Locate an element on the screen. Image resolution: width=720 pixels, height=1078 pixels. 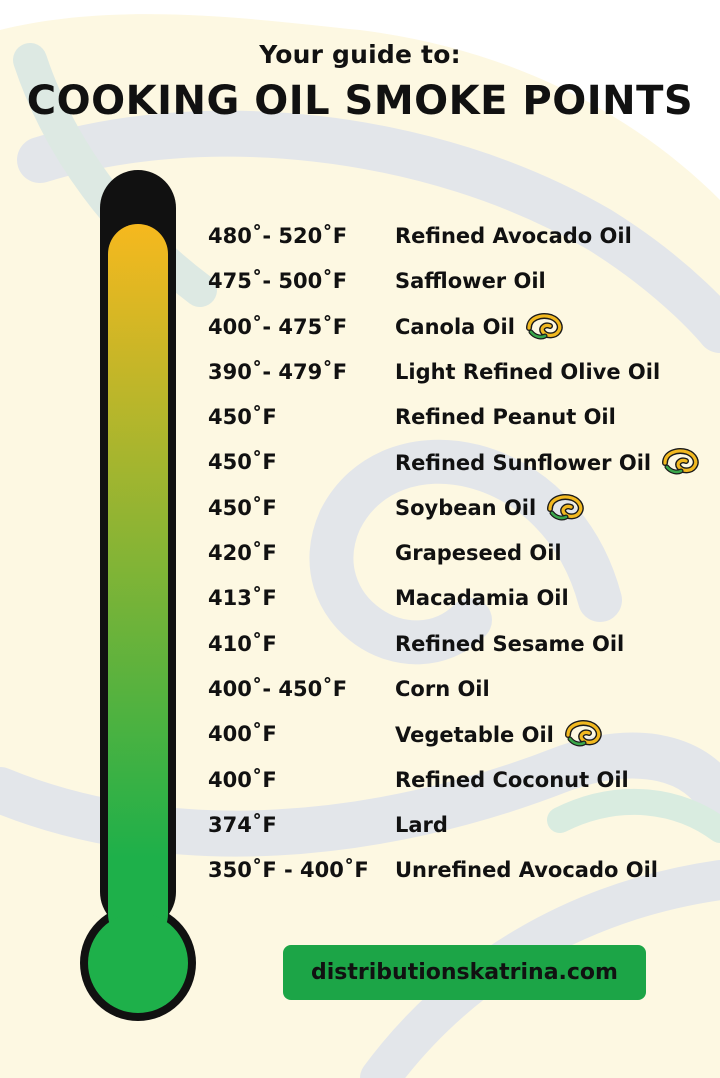
oil-name: Refined Sesame Oil is located at coordinates (510, 643).